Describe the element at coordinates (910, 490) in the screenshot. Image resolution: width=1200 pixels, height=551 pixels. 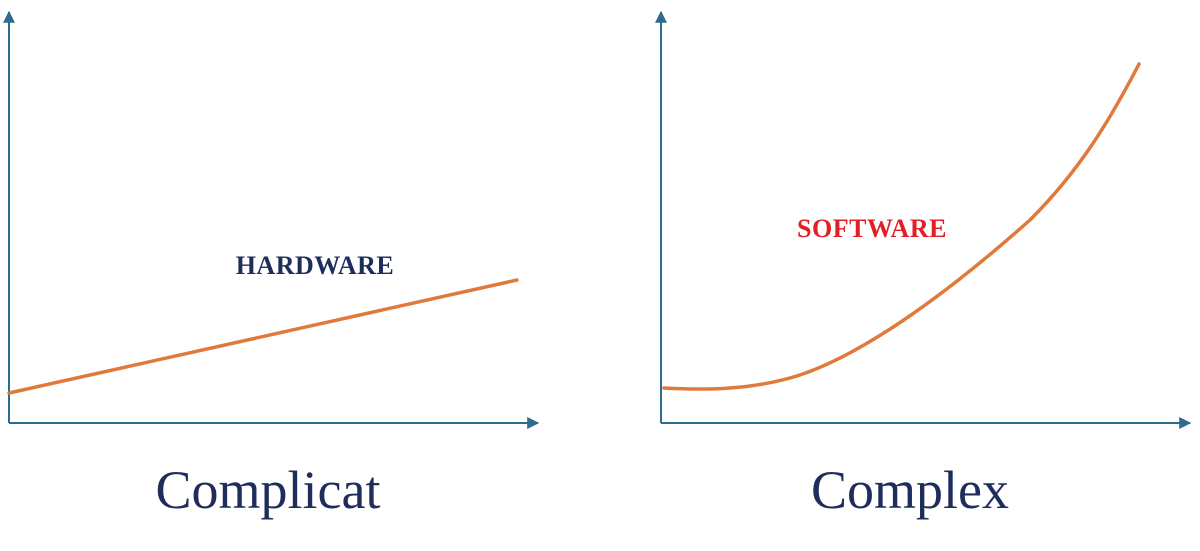
I see `right-caption: Complex` at that location.